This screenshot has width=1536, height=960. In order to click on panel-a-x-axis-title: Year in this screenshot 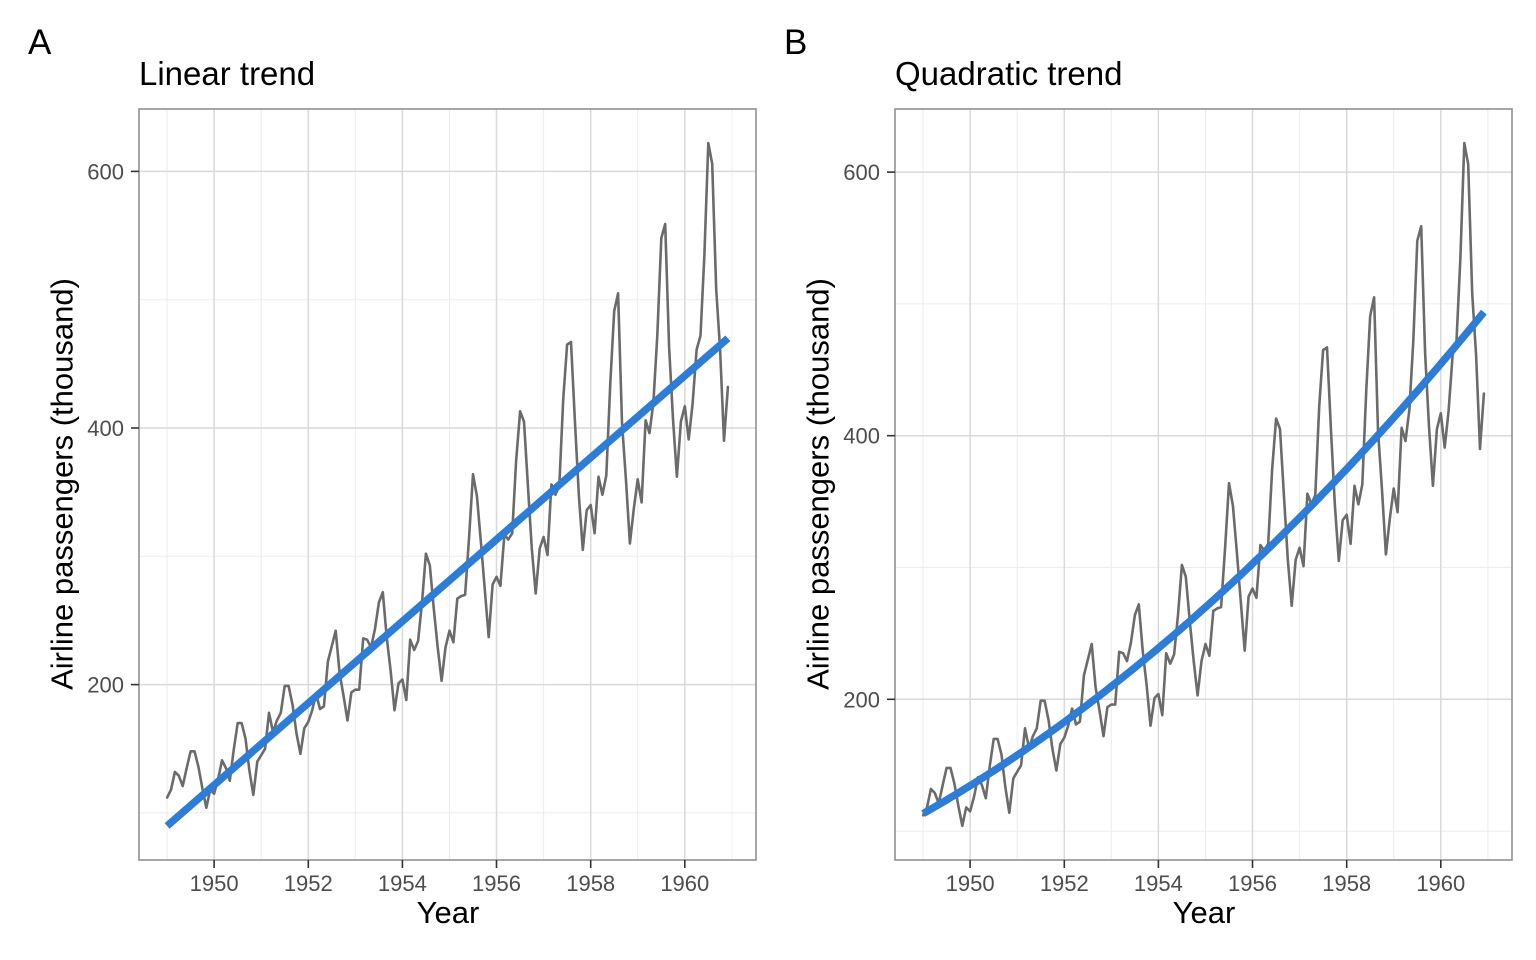, I will do `click(448, 912)`.